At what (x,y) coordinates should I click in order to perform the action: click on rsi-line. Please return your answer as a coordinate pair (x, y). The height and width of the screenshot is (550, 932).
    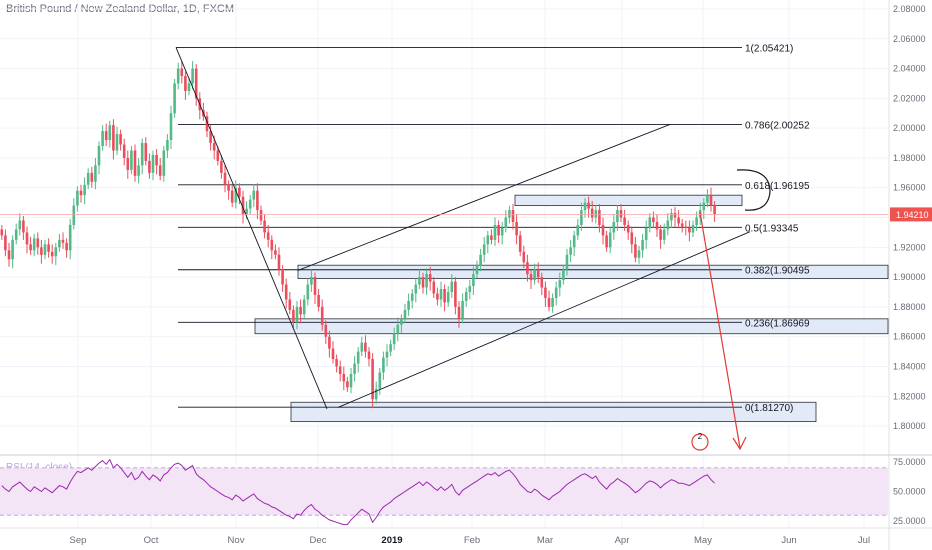
    Looking at the image, I should click on (358, 492).